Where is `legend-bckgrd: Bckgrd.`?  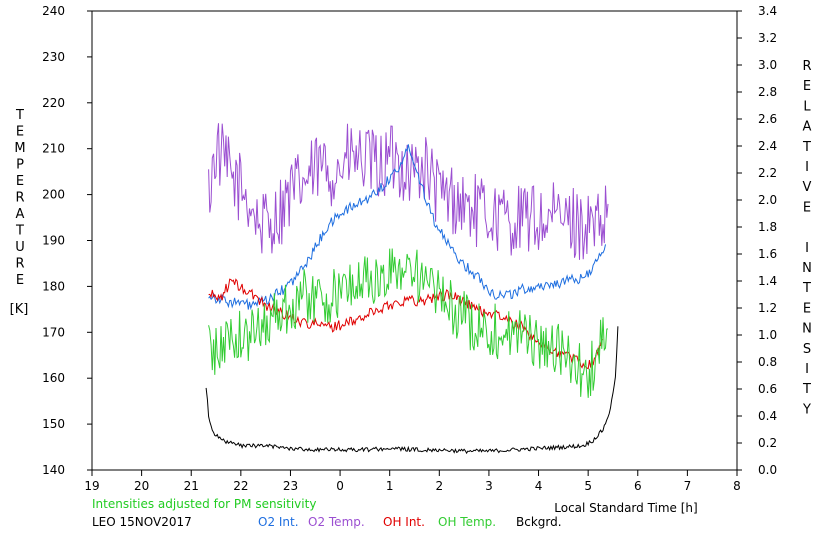
legend-bckgrd: Bckgrd. is located at coordinates (539, 522).